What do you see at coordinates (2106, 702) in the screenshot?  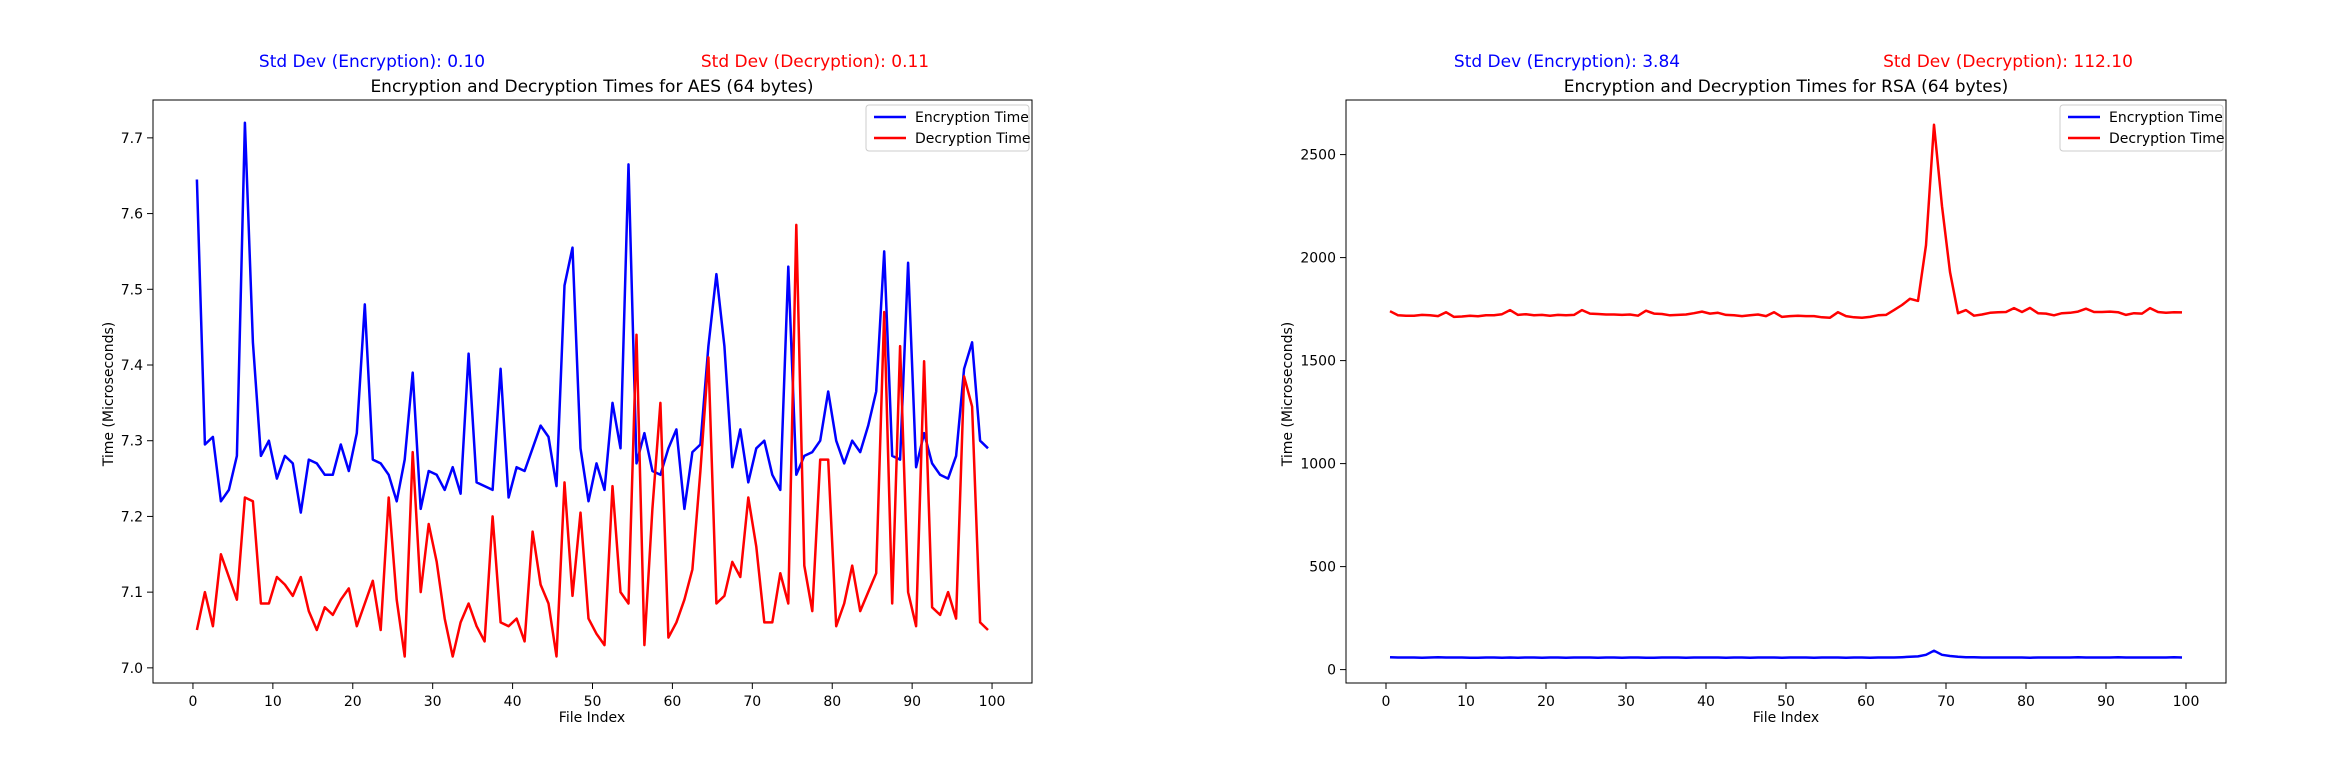 I see `rsa-x-tick-label: 90` at bounding box center [2106, 702].